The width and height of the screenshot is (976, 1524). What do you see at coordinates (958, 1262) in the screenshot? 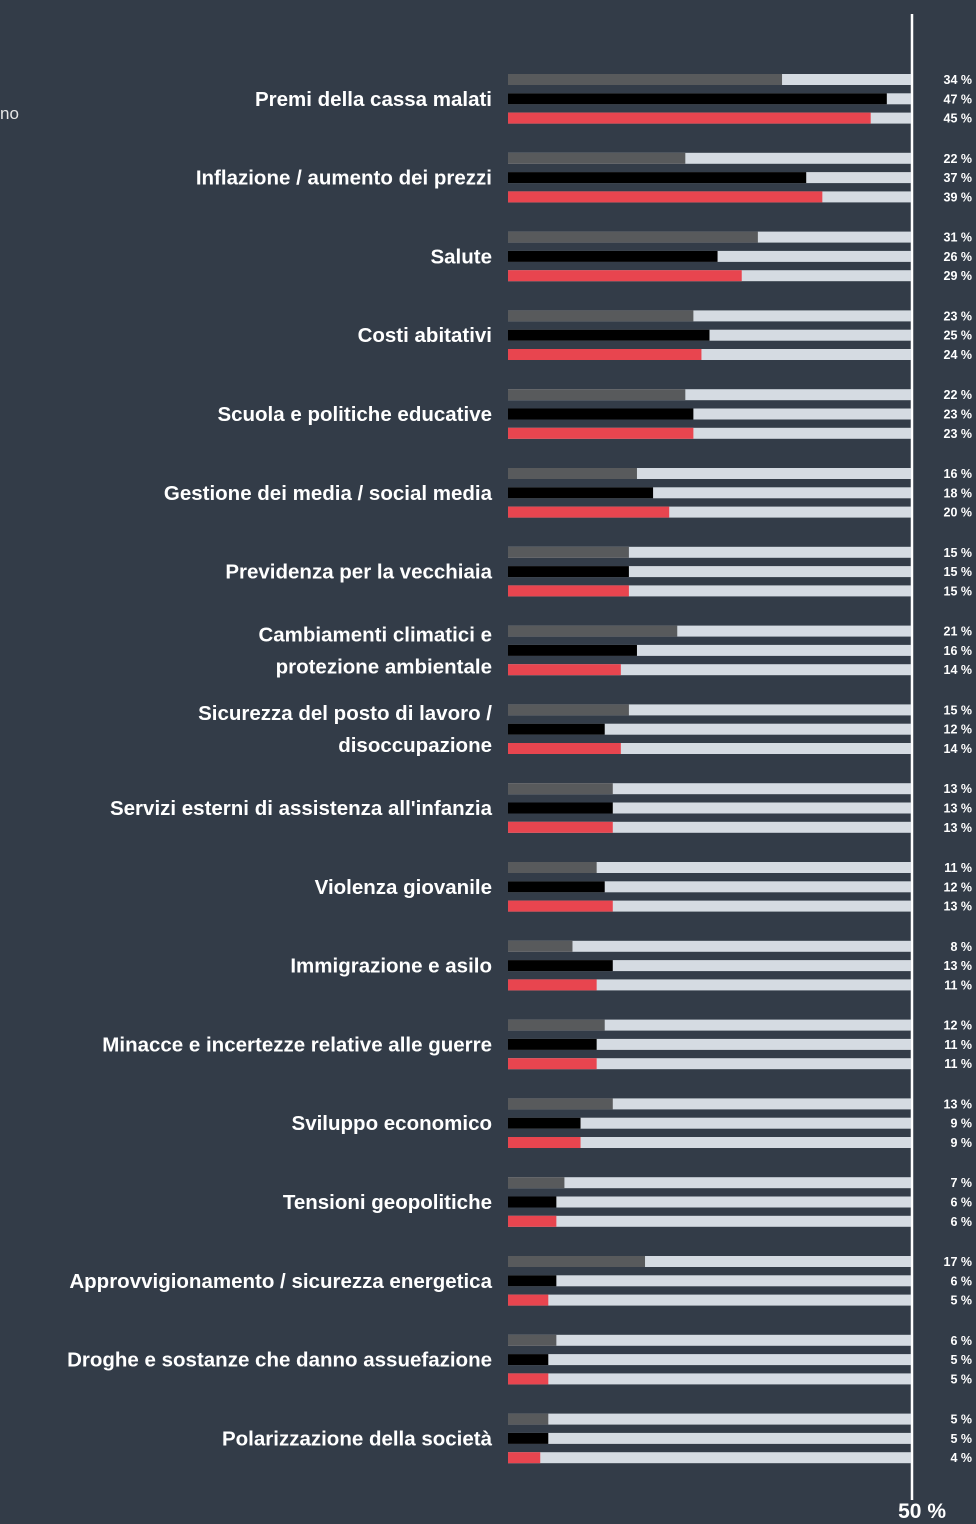
I see `value-label: 17 %` at bounding box center [958, 1262].